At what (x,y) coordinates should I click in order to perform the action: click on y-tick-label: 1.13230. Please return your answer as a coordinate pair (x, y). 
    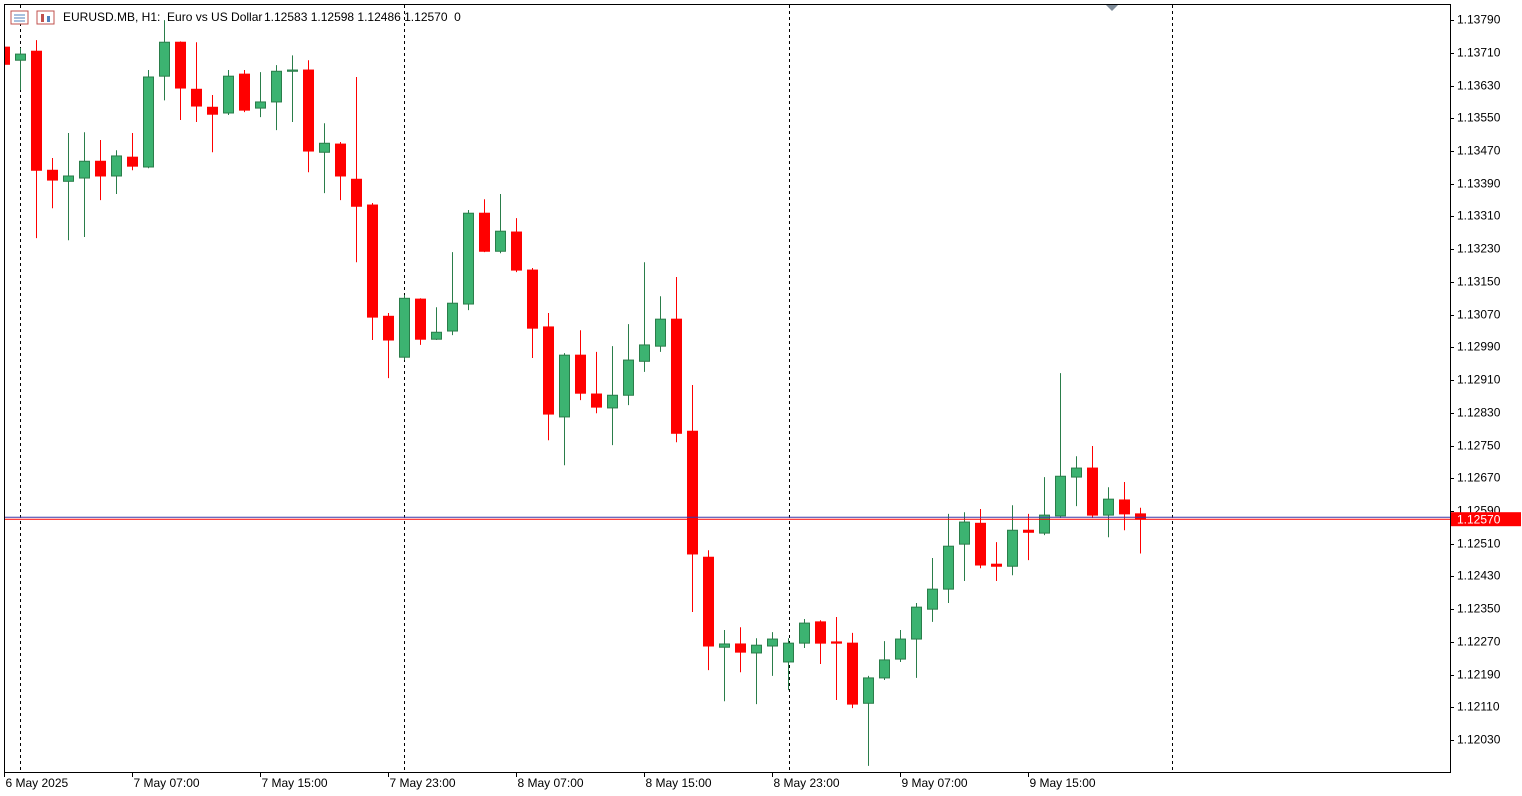
    Looking at the image, I should click on (1479, 249).